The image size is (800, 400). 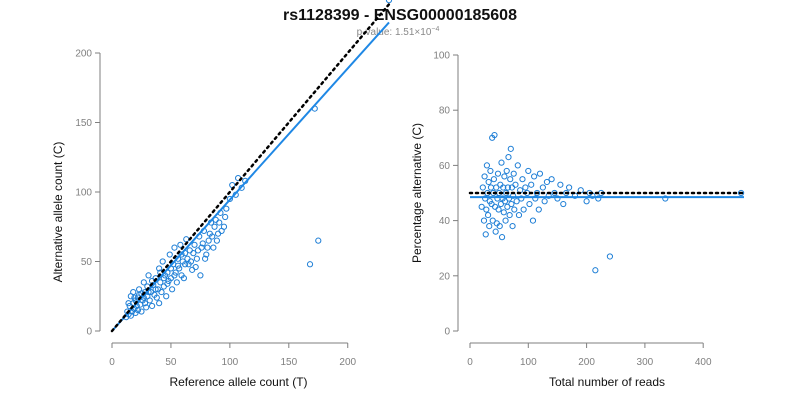 What do you see at coordinates (470, 362) in the screenshot?
I see `right-x-tick-label: 0` at bounding box center [470, 362].